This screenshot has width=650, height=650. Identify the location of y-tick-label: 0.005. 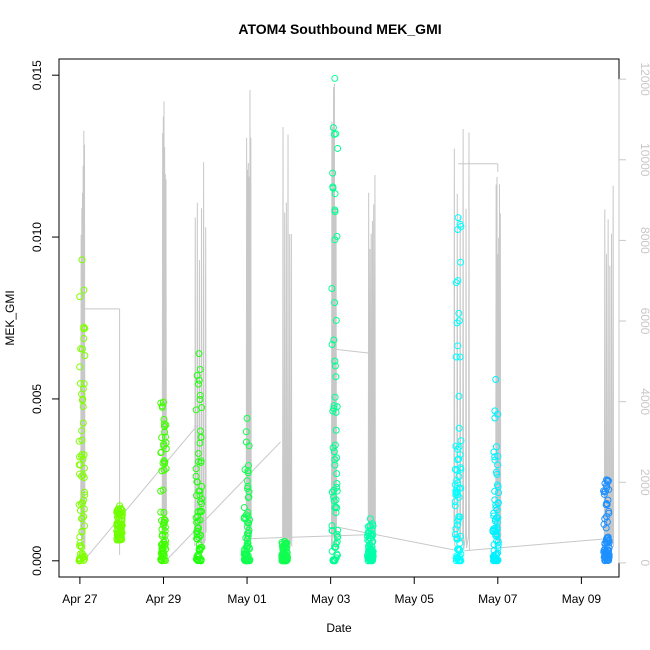
(37, 399).